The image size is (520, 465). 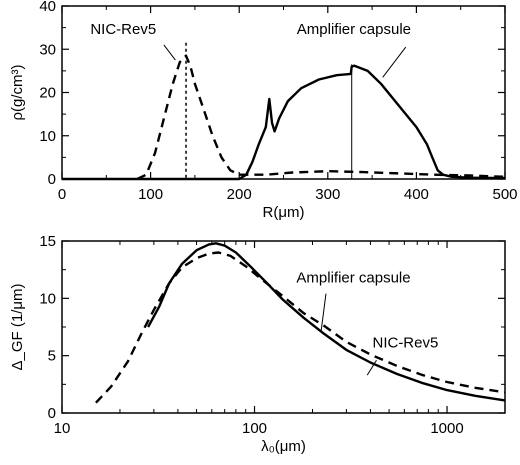 What do you see at coordinates (327, 194) in the screenshot?
I see `x-tick-label: 300` at bounding box center [327, 194].